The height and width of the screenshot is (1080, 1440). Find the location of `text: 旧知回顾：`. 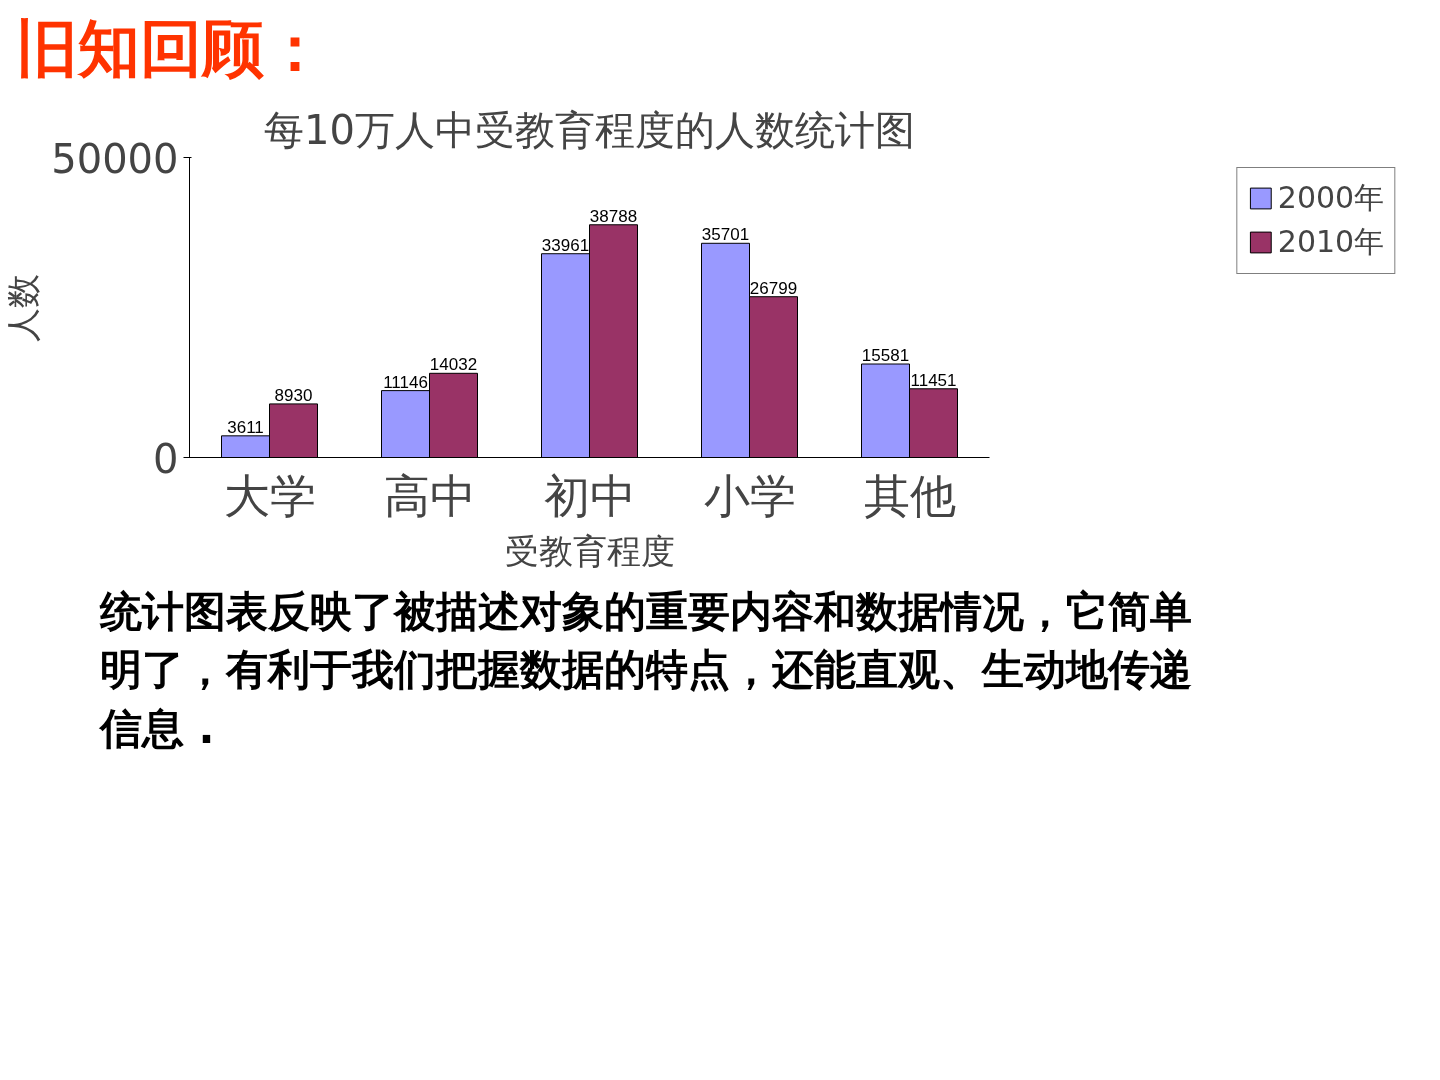

text: 旧知回顾： is located at coordinates (171, 49).